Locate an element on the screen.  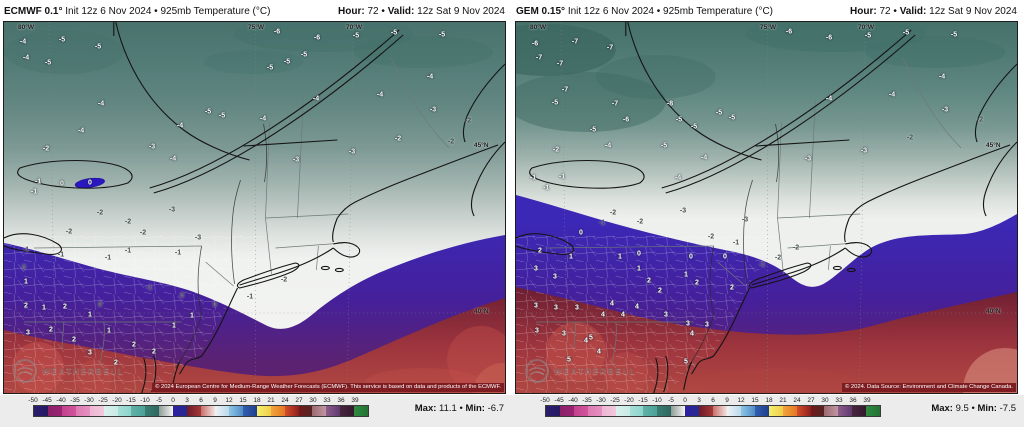
stats-gem: Max: 9.5 • Min: -7.5 is located at coordinates (973, 408).